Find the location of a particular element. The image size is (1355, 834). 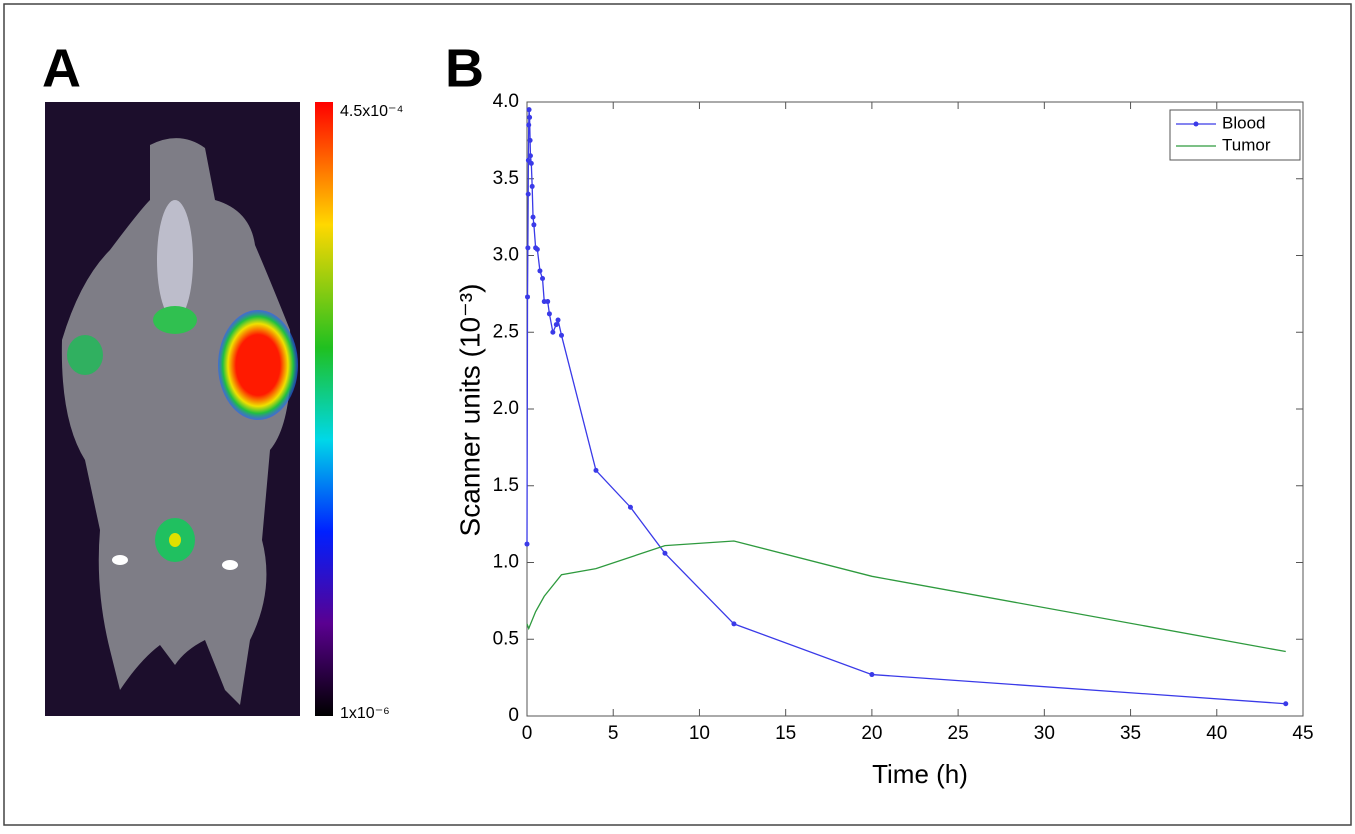

colorbar is located at coordinates (324, 409).